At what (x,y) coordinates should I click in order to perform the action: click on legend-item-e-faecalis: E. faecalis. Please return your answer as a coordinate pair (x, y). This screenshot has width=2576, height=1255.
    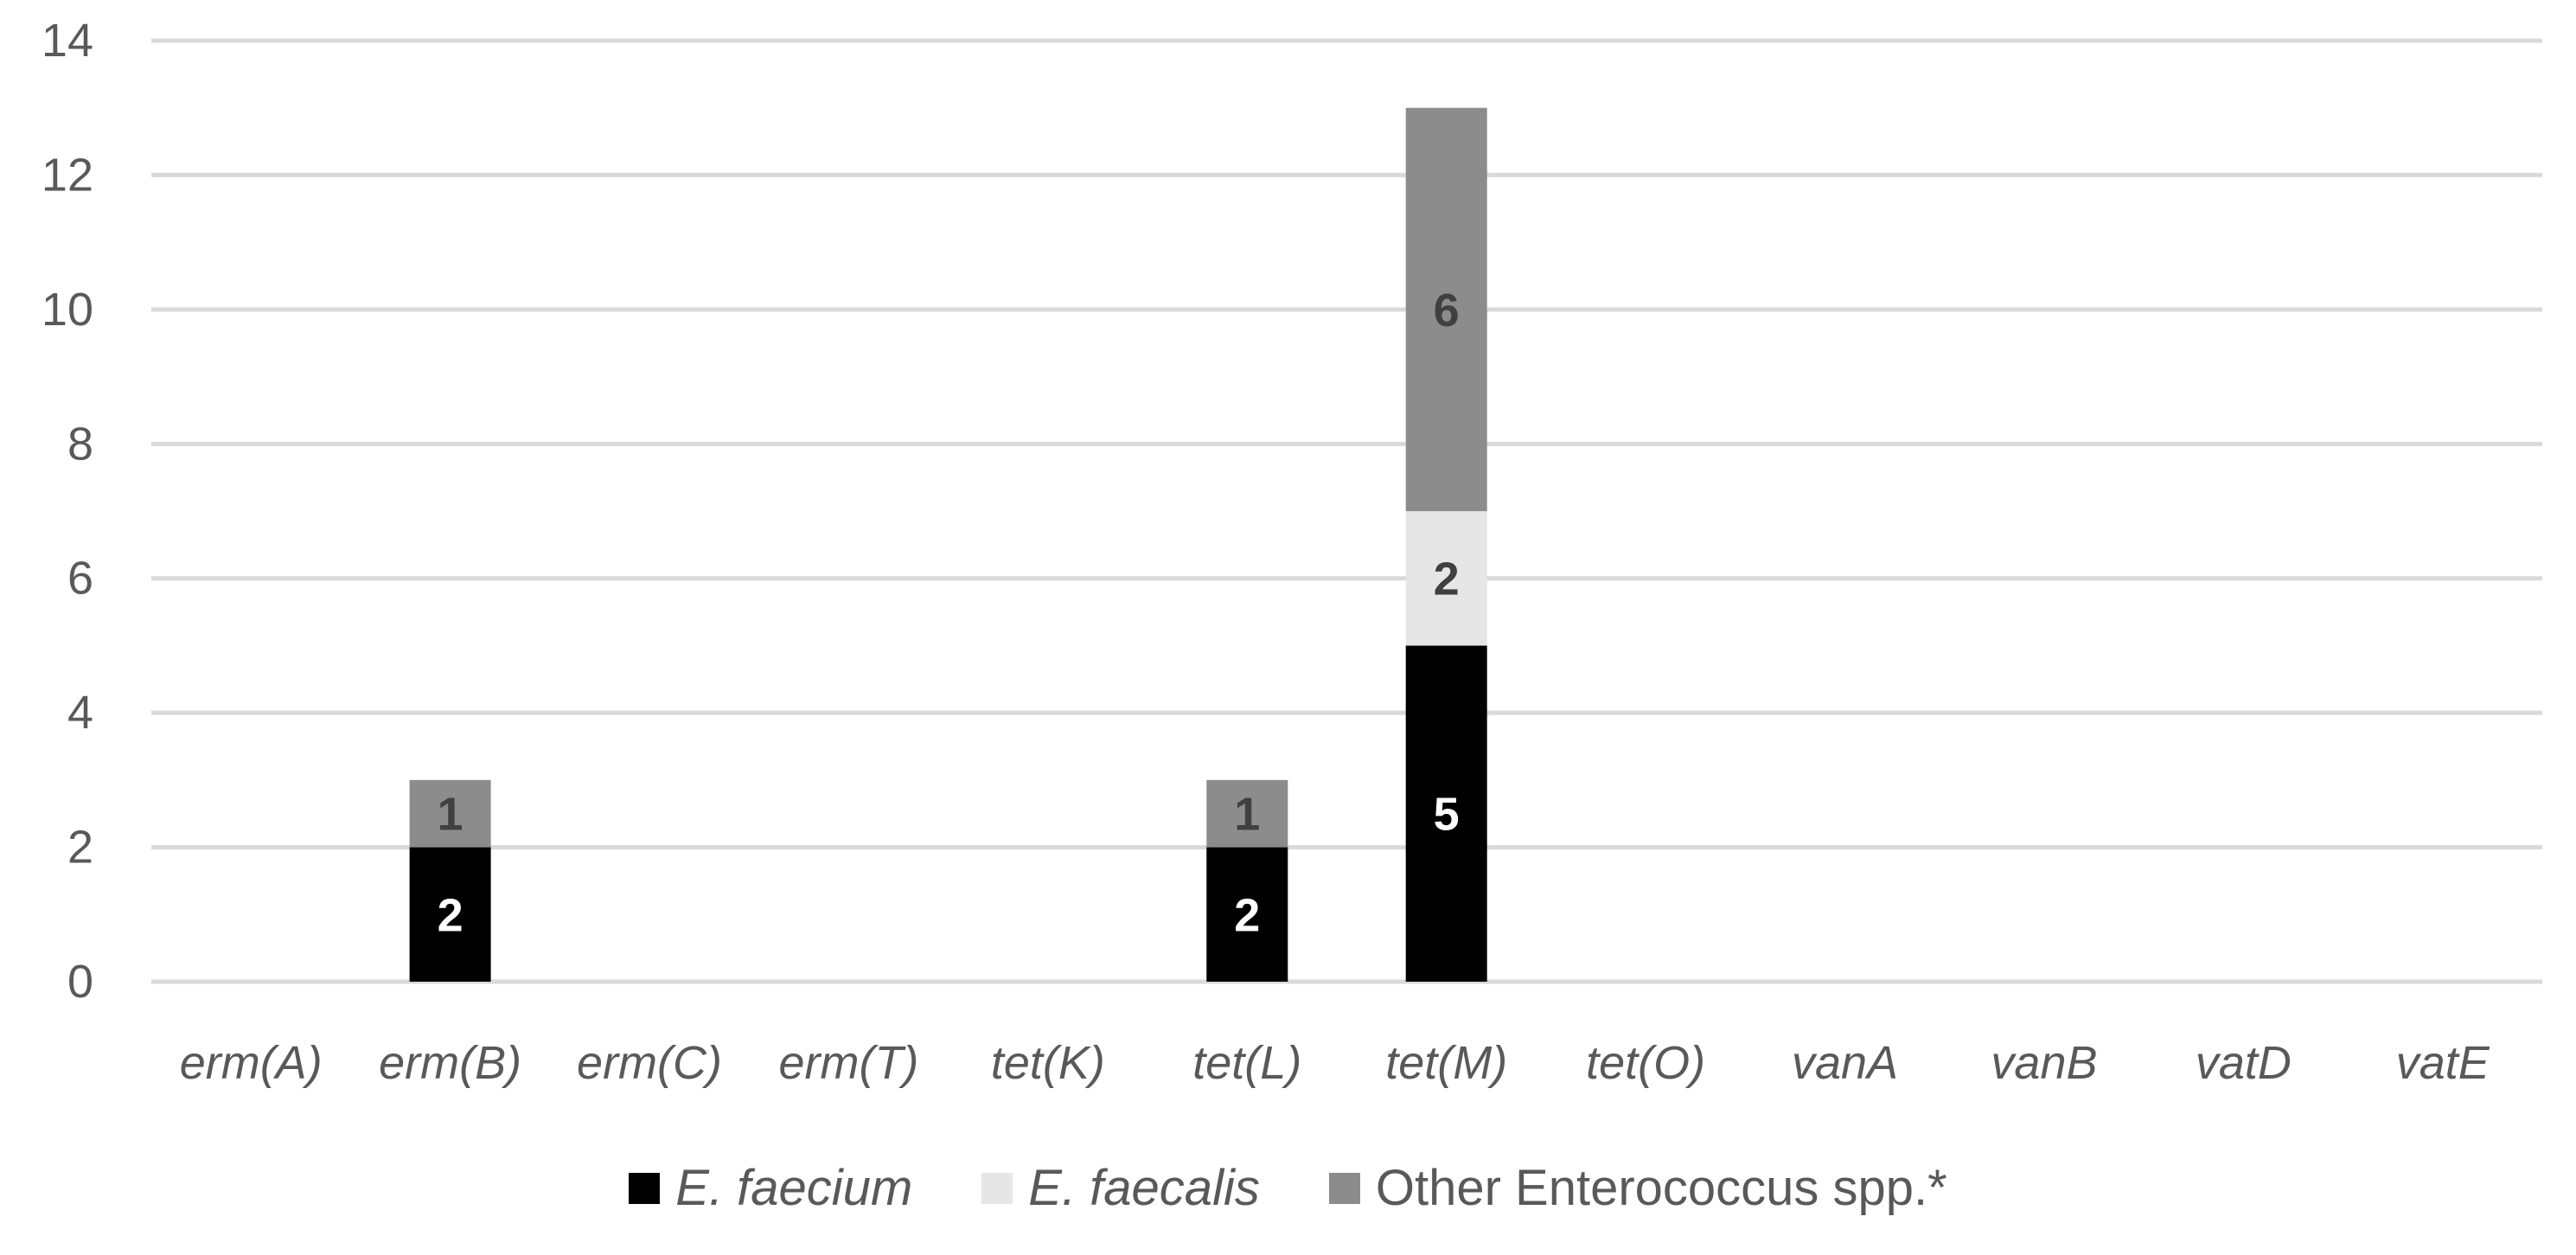
    Looking at the image, I should click on (1121, 1188).